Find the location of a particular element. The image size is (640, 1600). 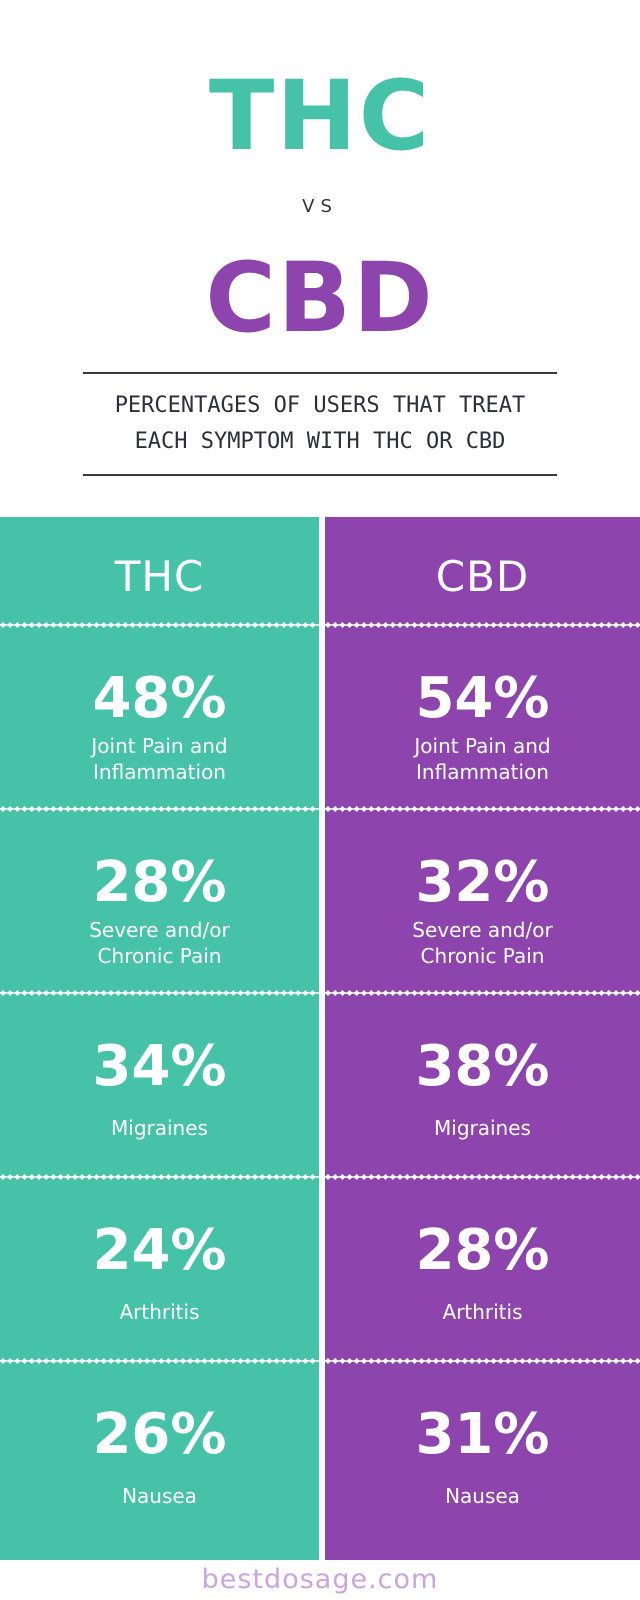

thc-percent: 34% is located at coordinates (159, 1066).